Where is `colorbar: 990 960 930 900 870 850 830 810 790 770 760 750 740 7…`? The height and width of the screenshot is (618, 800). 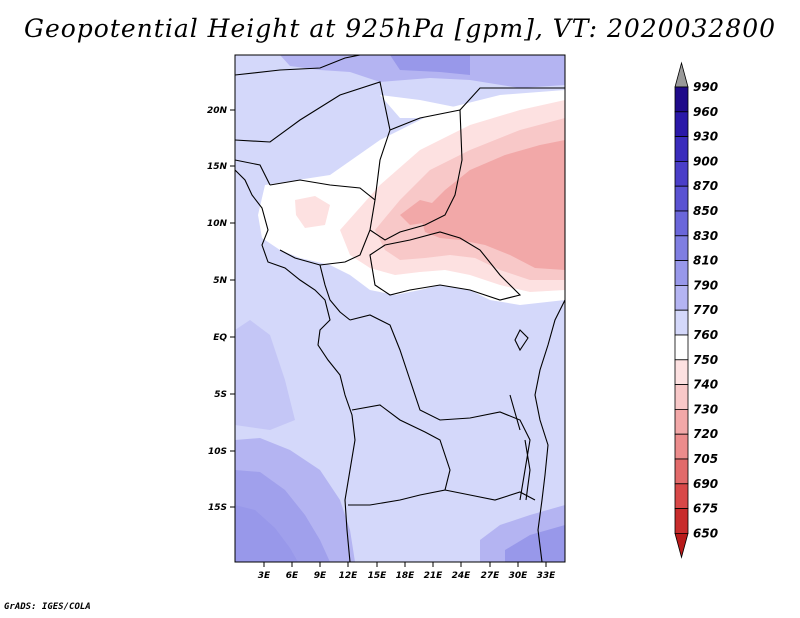
colorbar: 990 960 930 900 870 850 830 810 790 770 760 750 740 7… is located at coordinates (696, 310).